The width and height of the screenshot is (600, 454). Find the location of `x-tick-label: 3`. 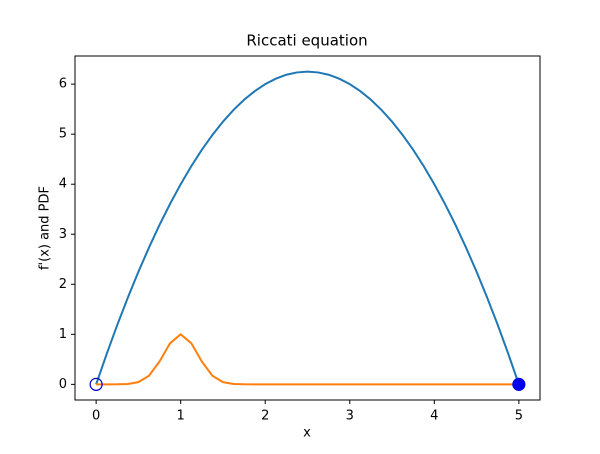

x-tick-label: 3 is located at coordinates (350, 416).